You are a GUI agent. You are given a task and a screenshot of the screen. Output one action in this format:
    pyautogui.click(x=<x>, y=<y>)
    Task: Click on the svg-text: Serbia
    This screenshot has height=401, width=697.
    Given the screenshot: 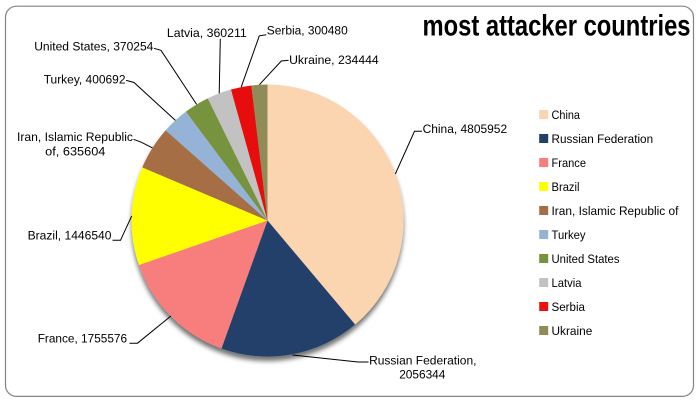 What is the action you would take?
    pyautogui.click(x=569, y=307)
    